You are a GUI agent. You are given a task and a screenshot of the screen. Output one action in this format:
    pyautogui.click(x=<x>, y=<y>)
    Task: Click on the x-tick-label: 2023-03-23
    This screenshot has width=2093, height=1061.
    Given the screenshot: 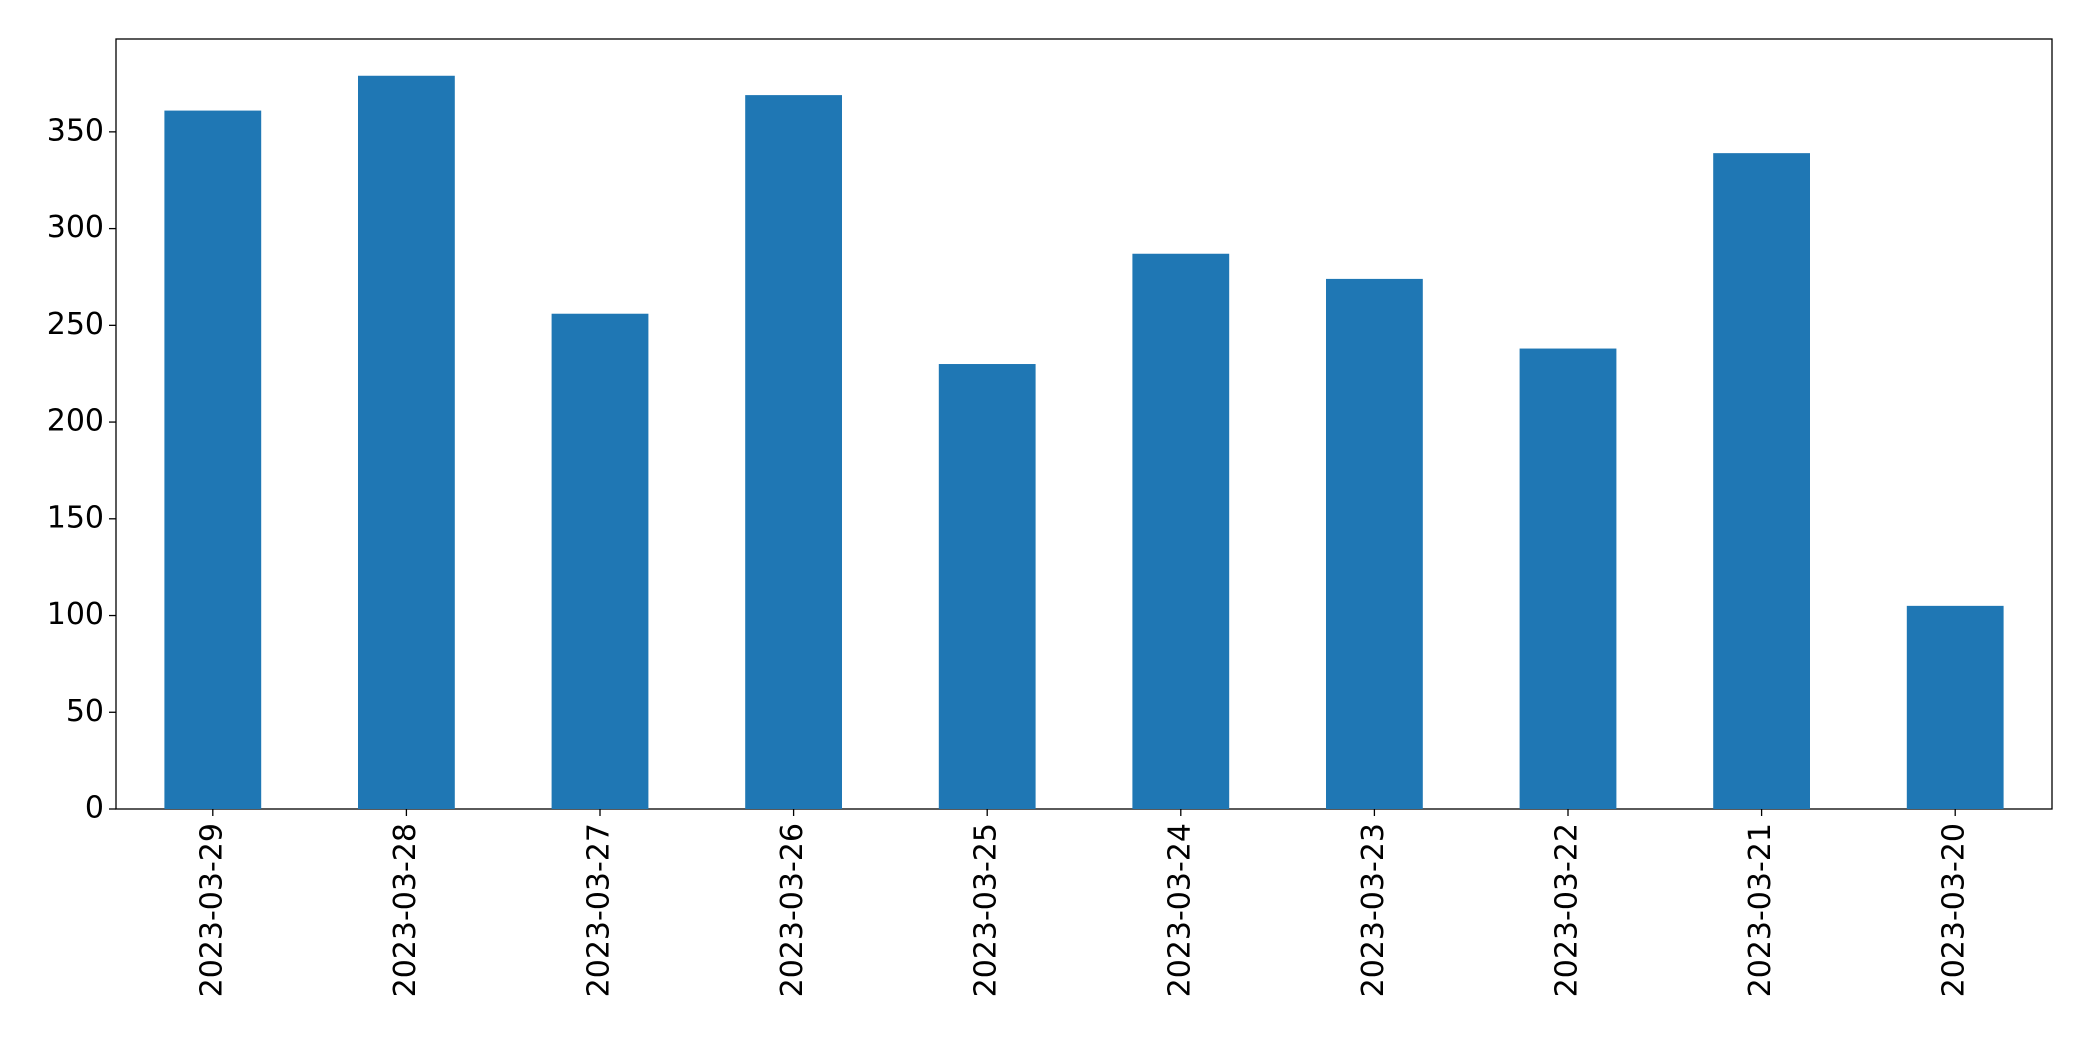 What is the action you would take?
    pyautogui.click(x=1373, y=910)
    